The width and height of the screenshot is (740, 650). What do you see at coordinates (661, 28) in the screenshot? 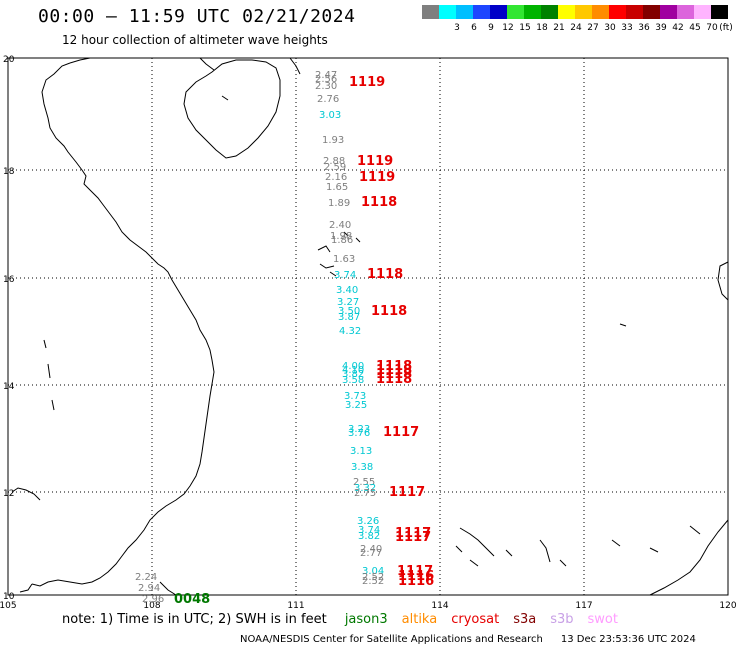
I see `scale-label: 39` at bounding box center [661, 28].